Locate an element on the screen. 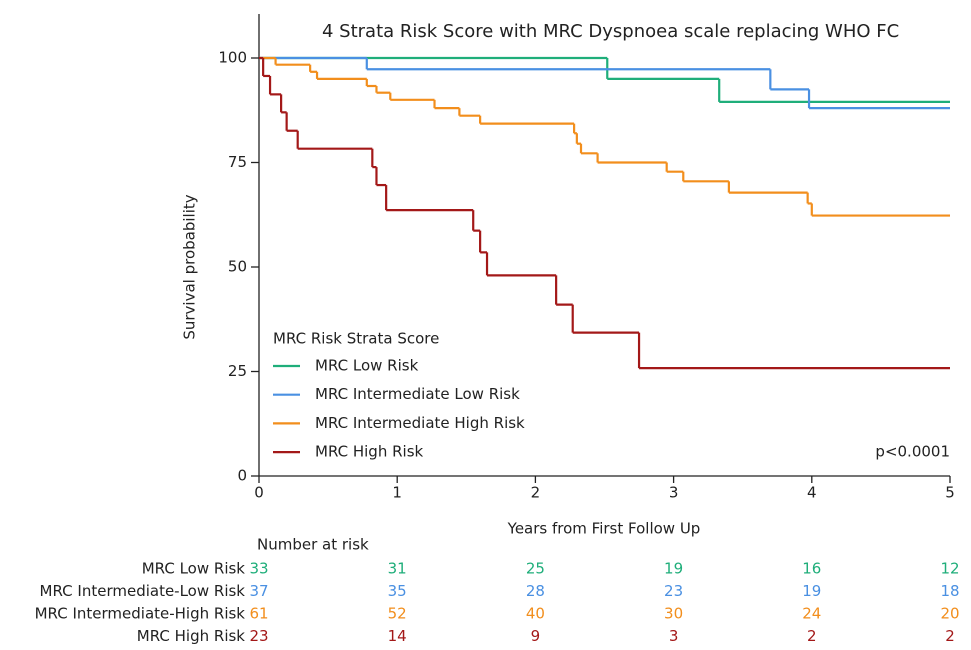  risk-row-label: MRC Intermediate-Low Risk is located at coordinates (143, 591).